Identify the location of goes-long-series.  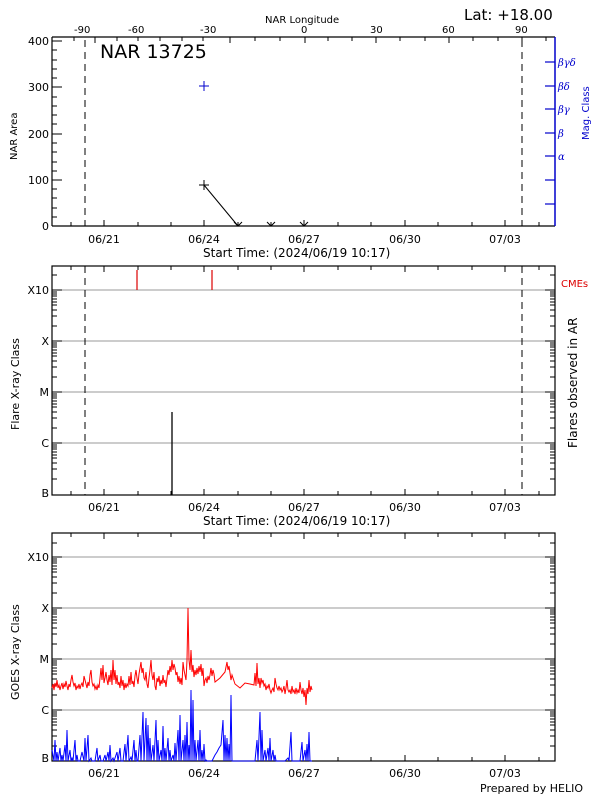
(182, 656).